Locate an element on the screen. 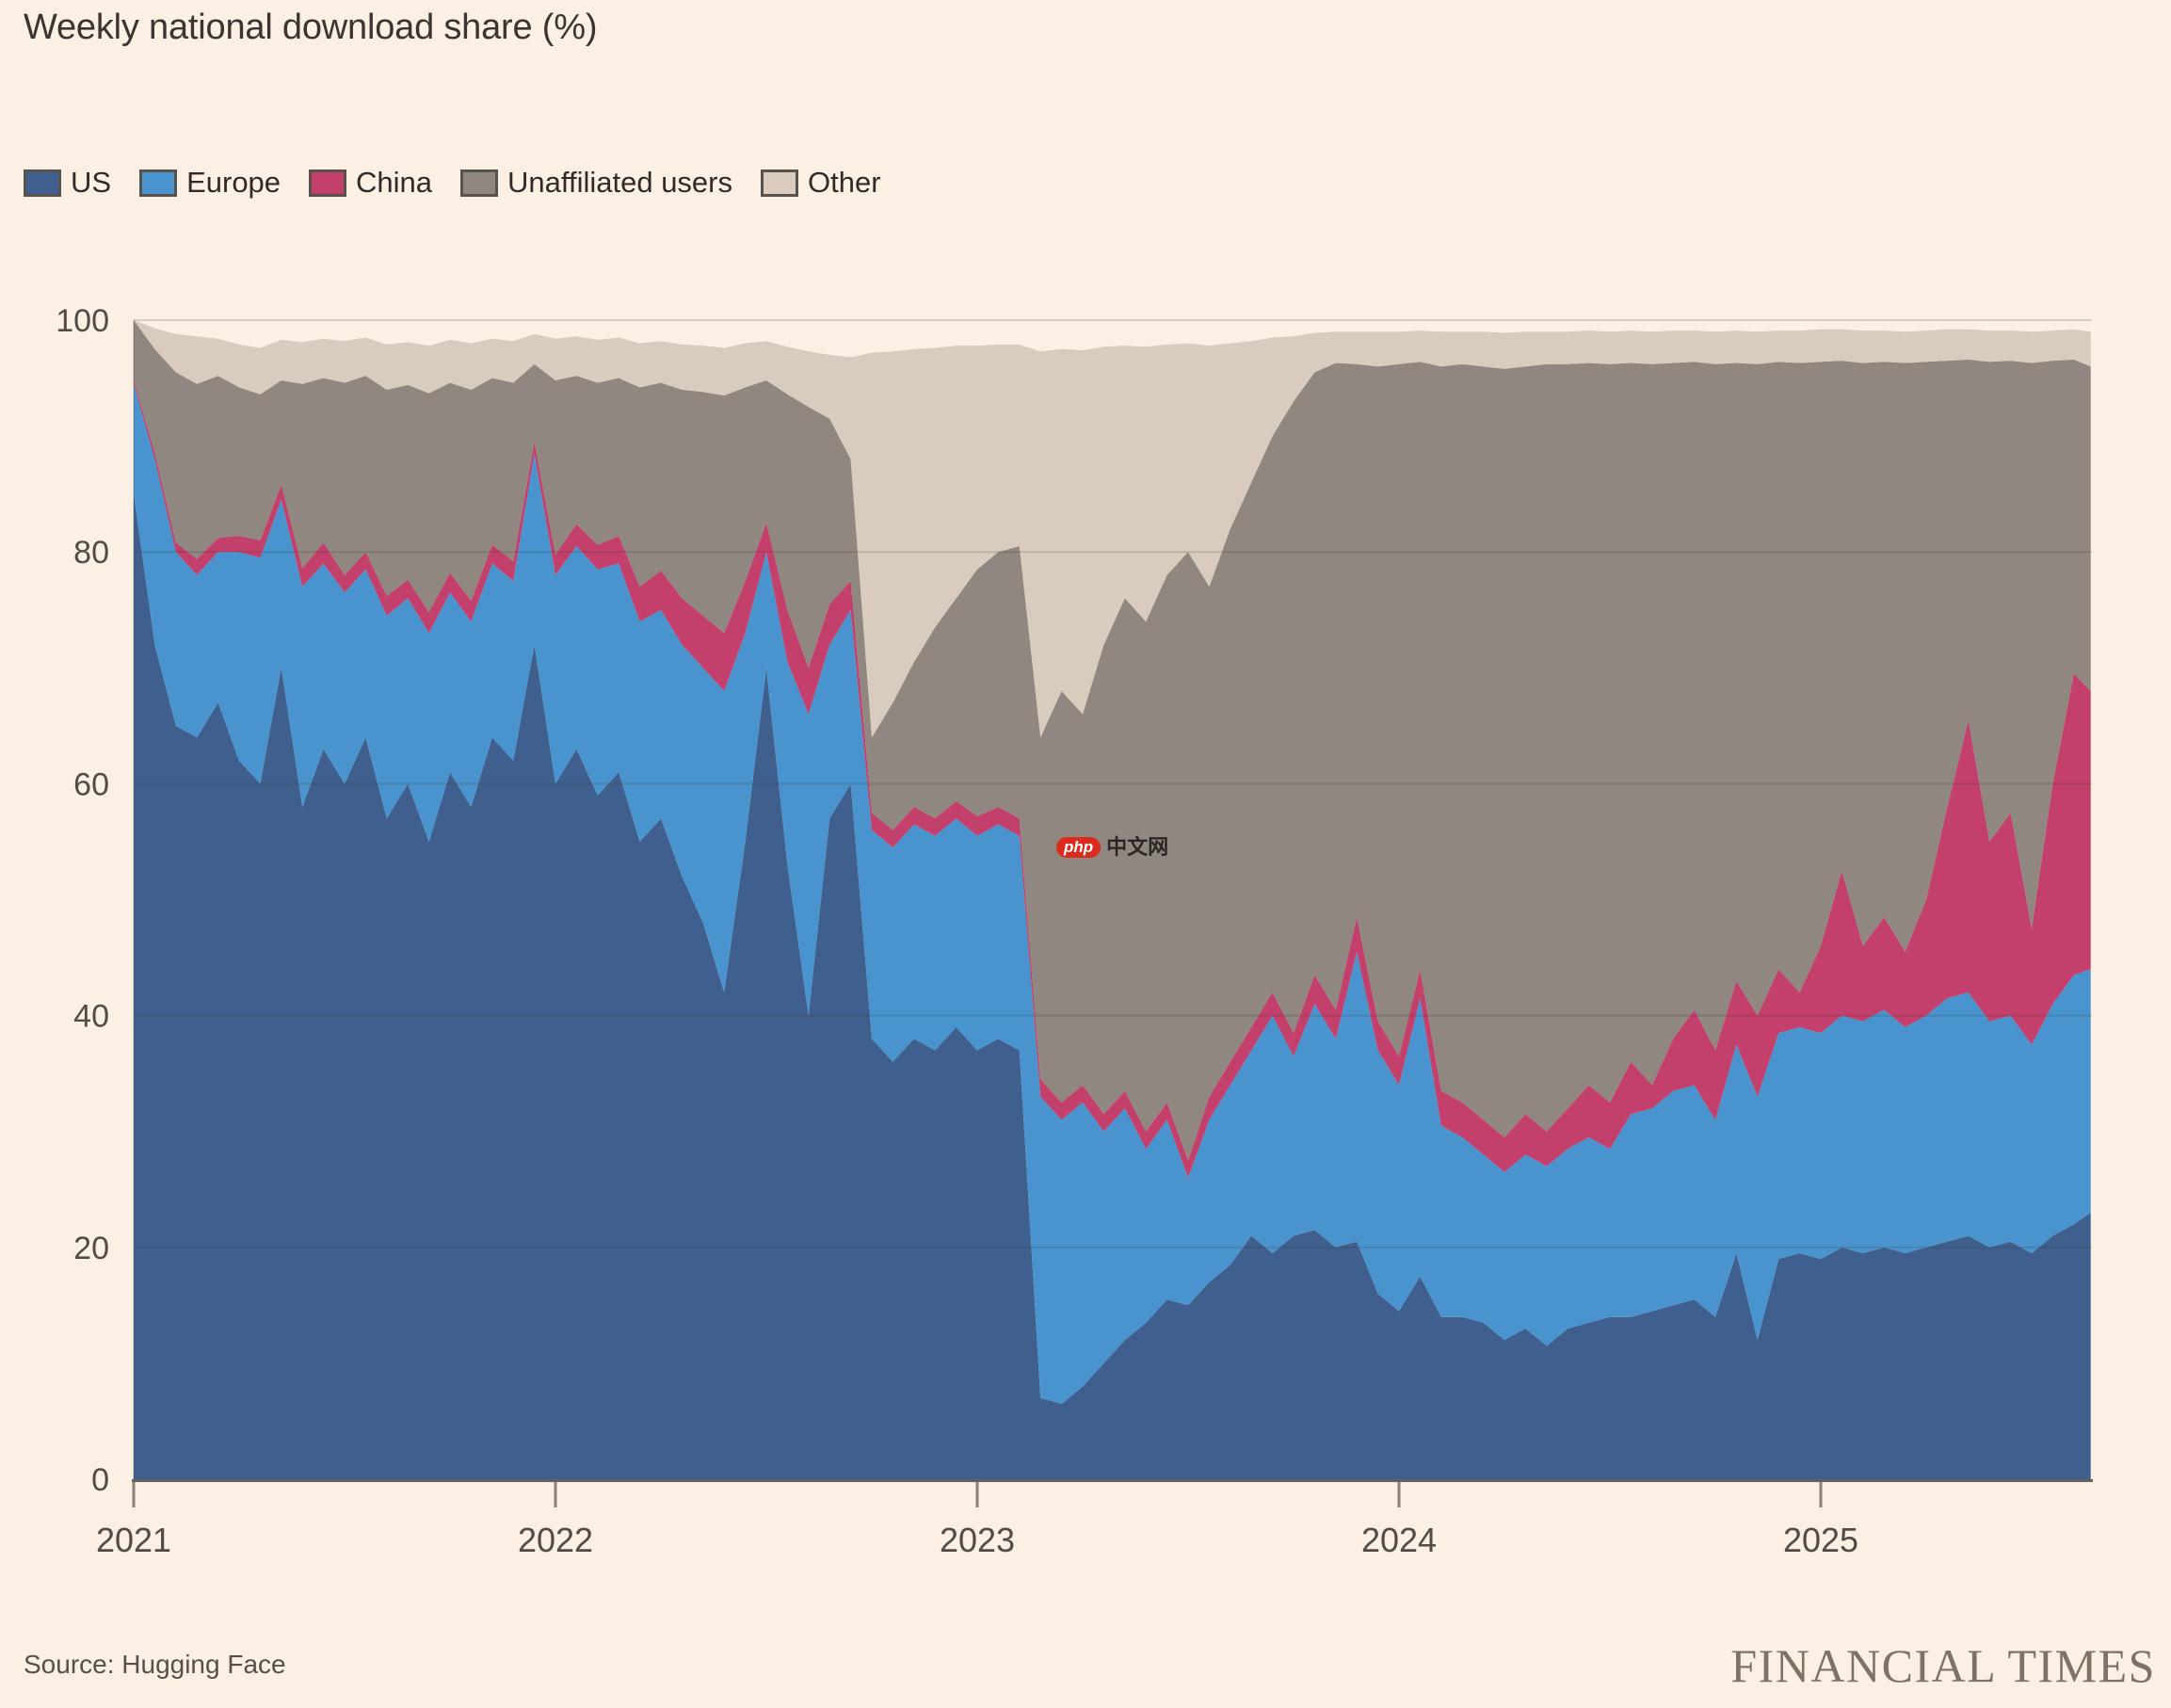 The width and height of the screenshot is (2171, 1708). legend-swatch-europe is located at coordinates (158, 183).